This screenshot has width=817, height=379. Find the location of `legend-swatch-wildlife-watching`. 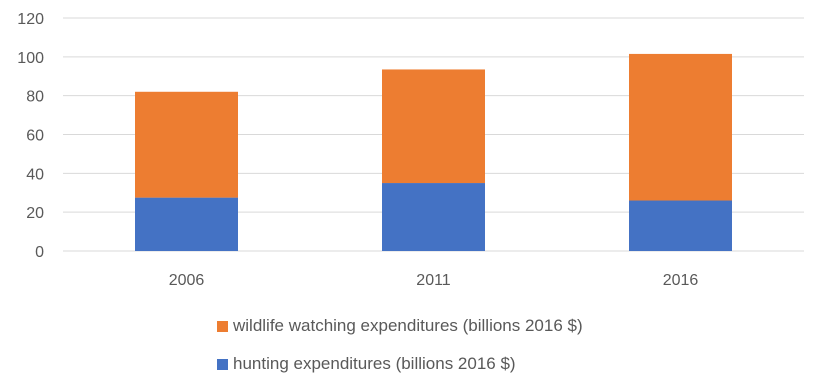

legend-swatch-wildlife-watching is located at coordinates (222, 326).